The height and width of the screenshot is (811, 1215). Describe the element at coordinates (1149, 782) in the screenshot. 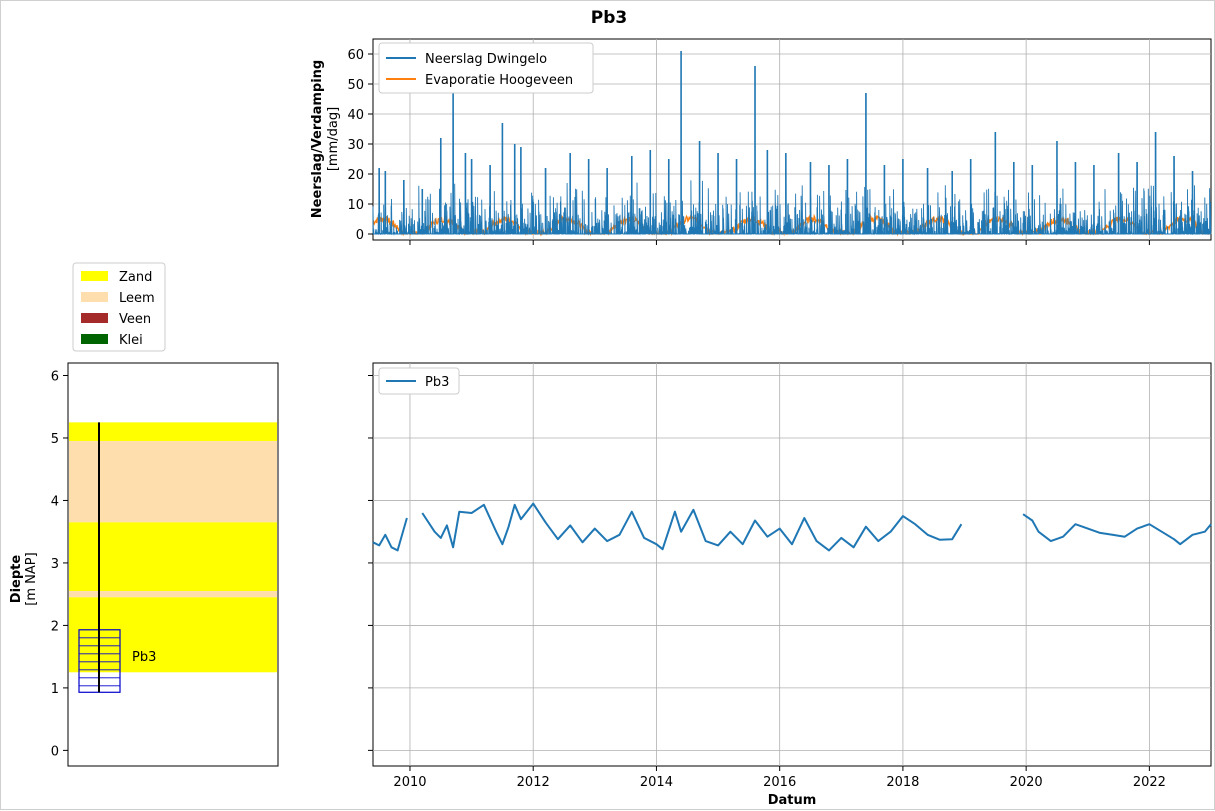

I see `head-x-tick-label: 2022` at that location.